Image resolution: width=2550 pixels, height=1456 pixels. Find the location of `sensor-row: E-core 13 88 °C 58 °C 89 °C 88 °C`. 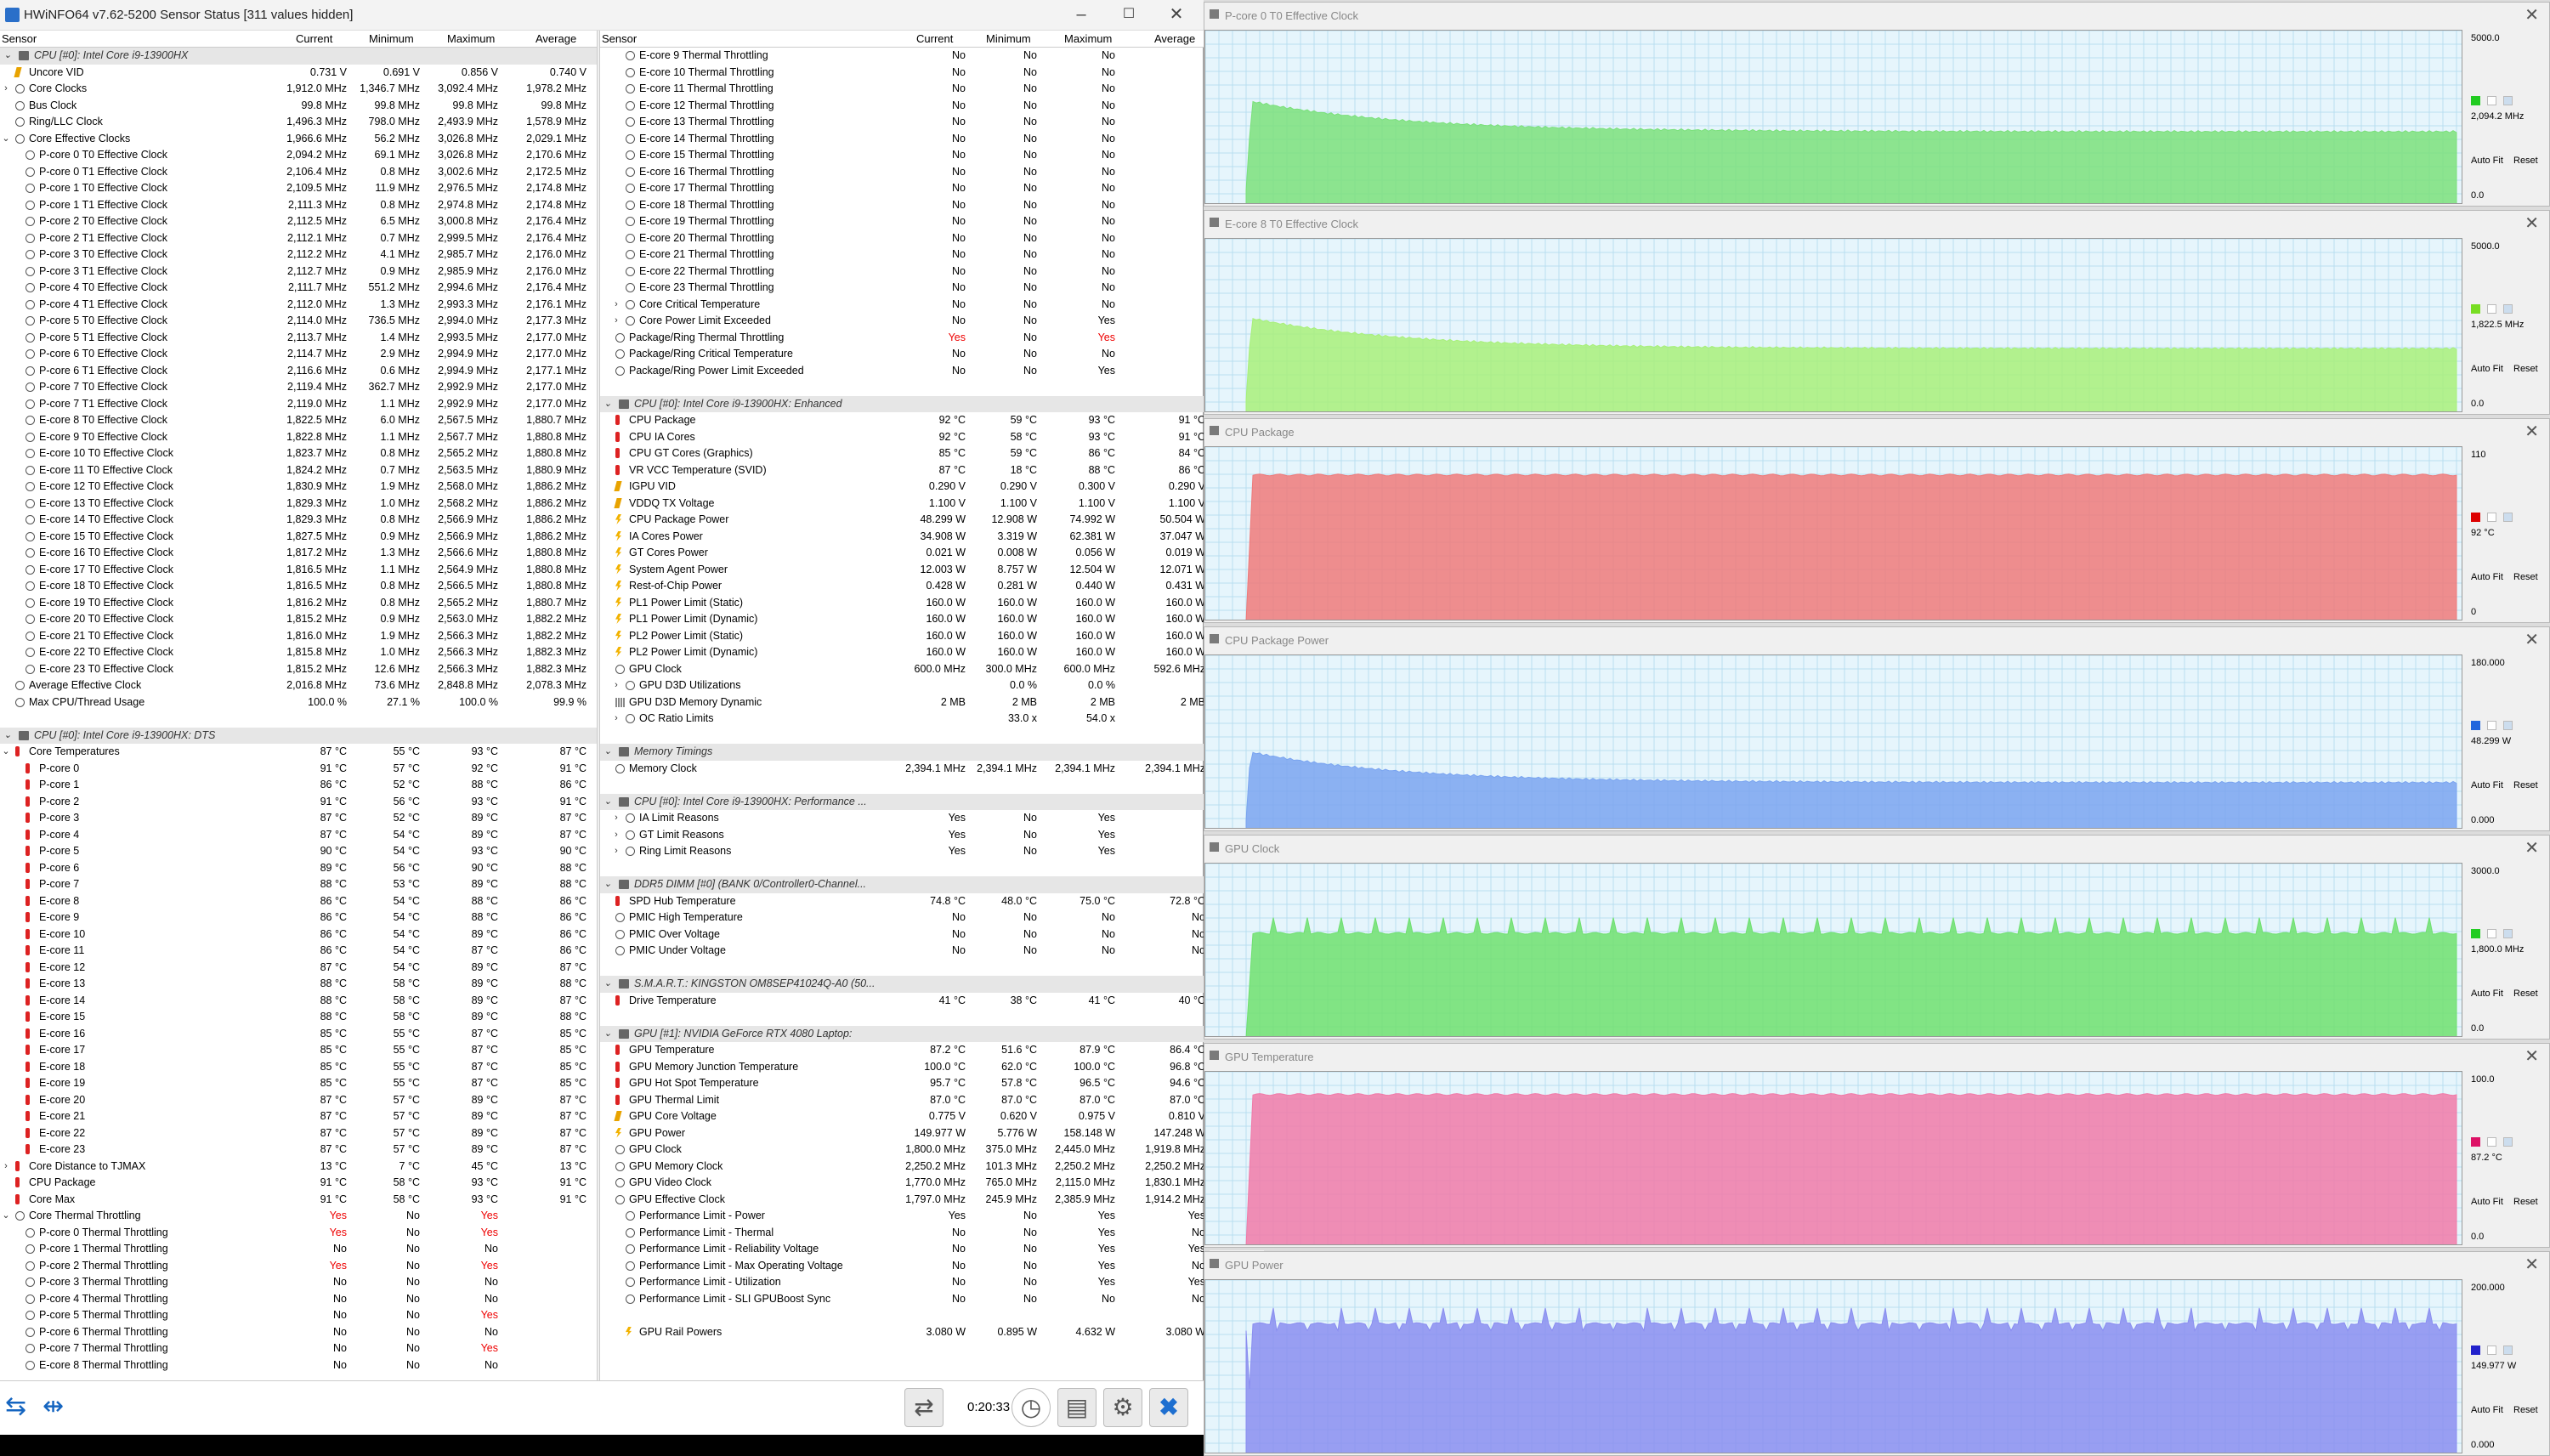

sensor-row: E-core 13 88 °C 58 °C 89 °C 88 °C is located at coordinates (298, 985).